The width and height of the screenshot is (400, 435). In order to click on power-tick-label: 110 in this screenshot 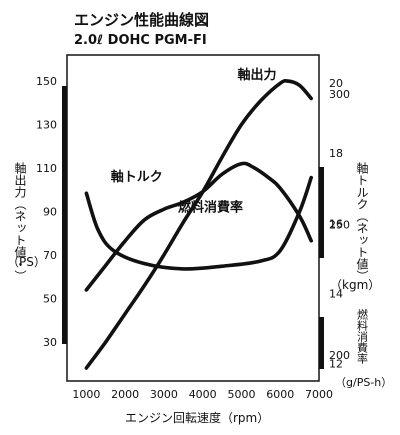, I will do `click(46, 168)`.